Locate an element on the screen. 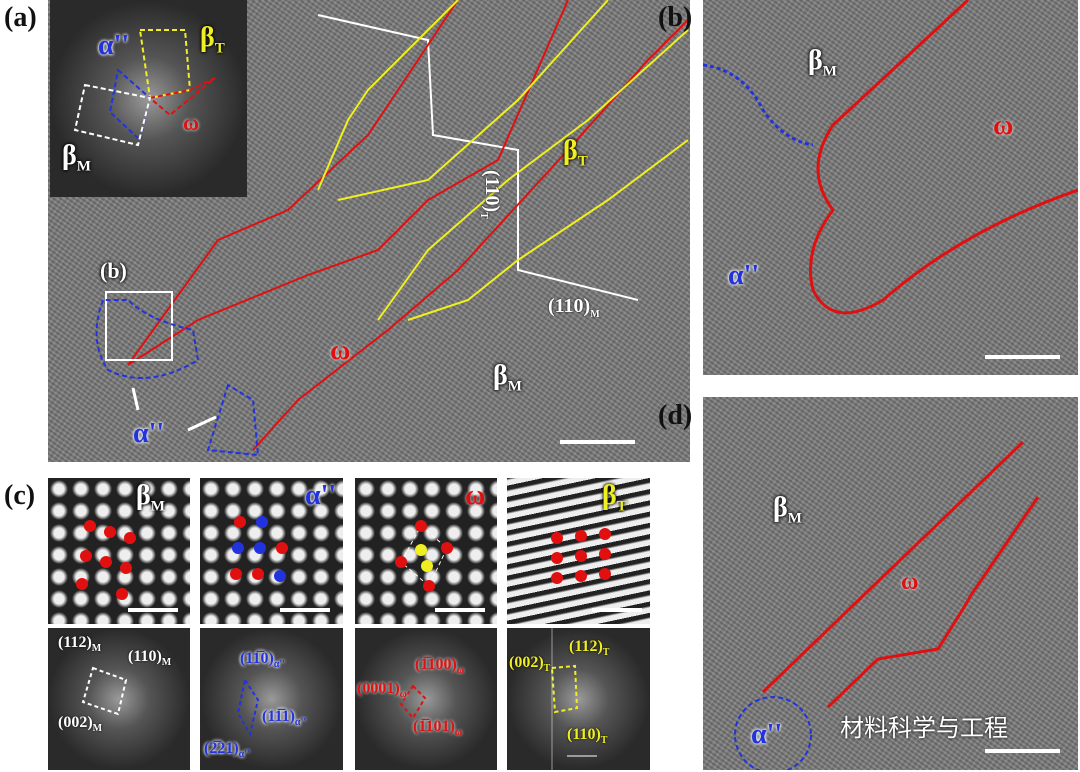 The width and height of the screenshot is (1080, 772). index-221-alpha: (2̅21)α'' is located at coordinates (227, 750).